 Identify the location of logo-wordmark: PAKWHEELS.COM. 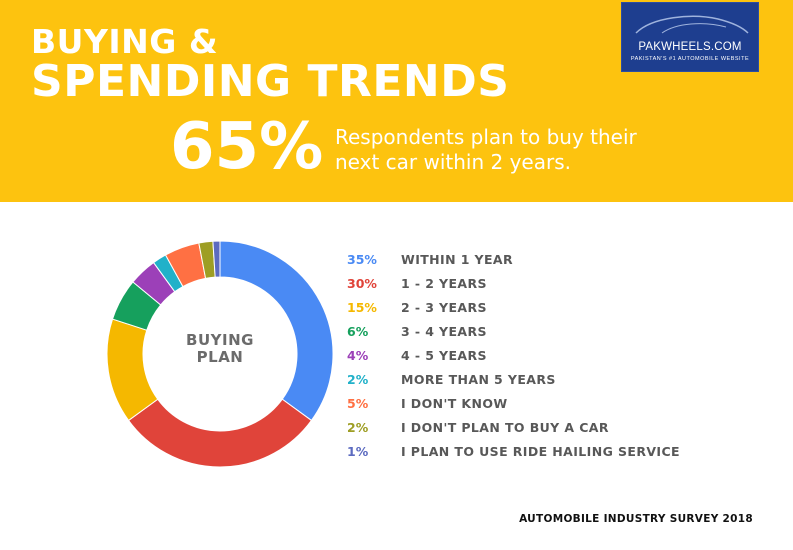
(690, 47).